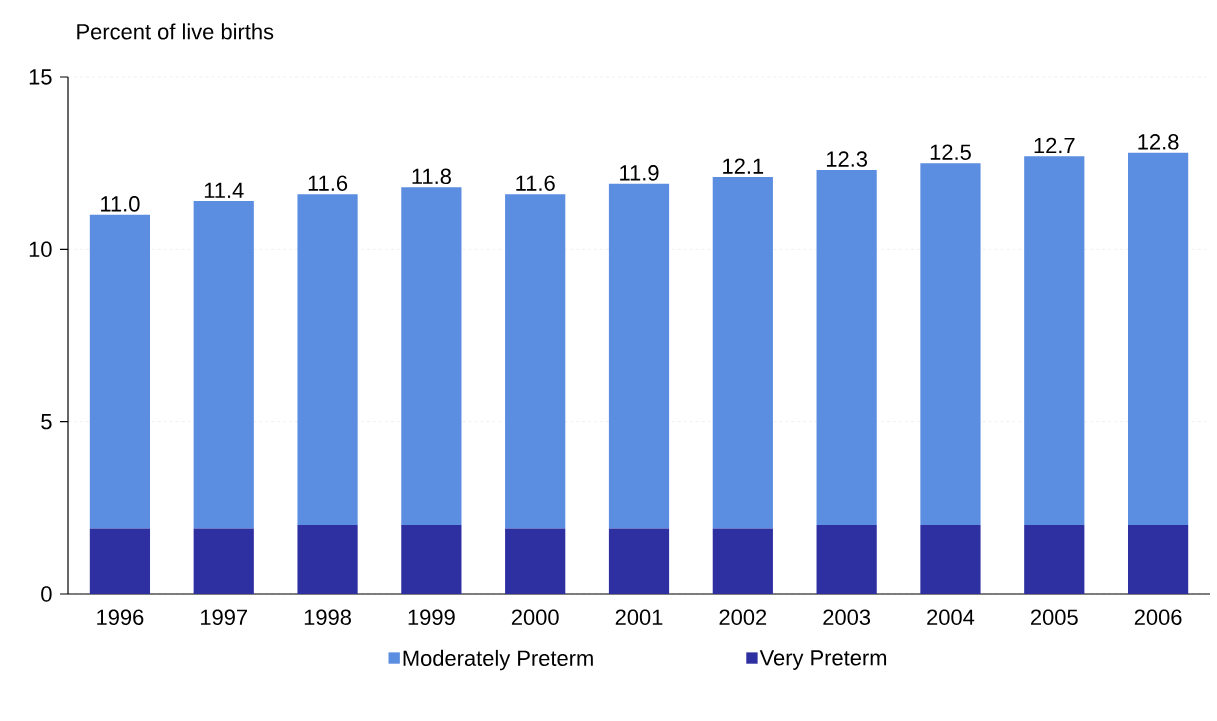  Describe the element at coordinates (1054, 617) in the screenshot. I see `x-tick-label: 2005` at that location.